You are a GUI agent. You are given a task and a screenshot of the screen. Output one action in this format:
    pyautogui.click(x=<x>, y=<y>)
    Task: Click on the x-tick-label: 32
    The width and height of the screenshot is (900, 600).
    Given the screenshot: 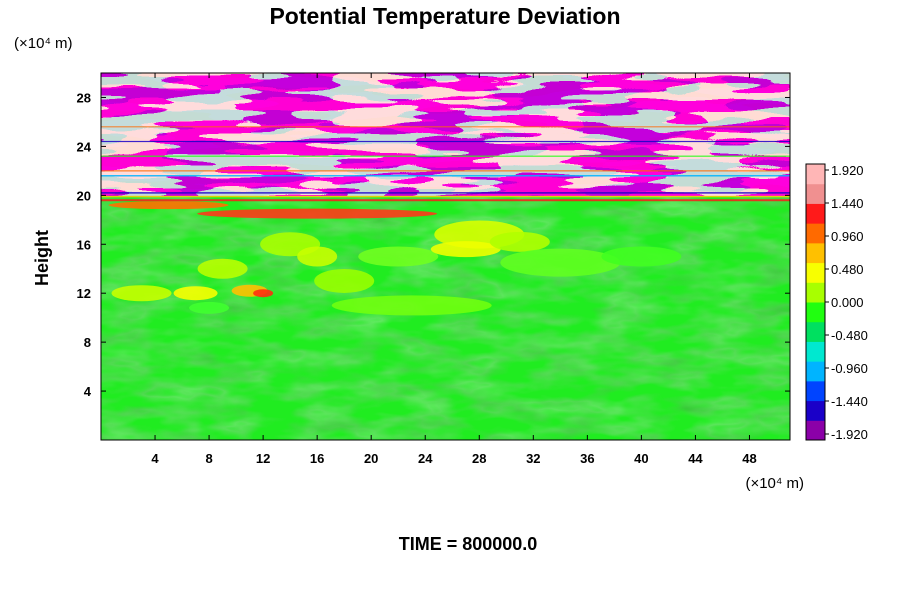 What is the action you would take?
    pyautogui.click(x=533, y=458)
    